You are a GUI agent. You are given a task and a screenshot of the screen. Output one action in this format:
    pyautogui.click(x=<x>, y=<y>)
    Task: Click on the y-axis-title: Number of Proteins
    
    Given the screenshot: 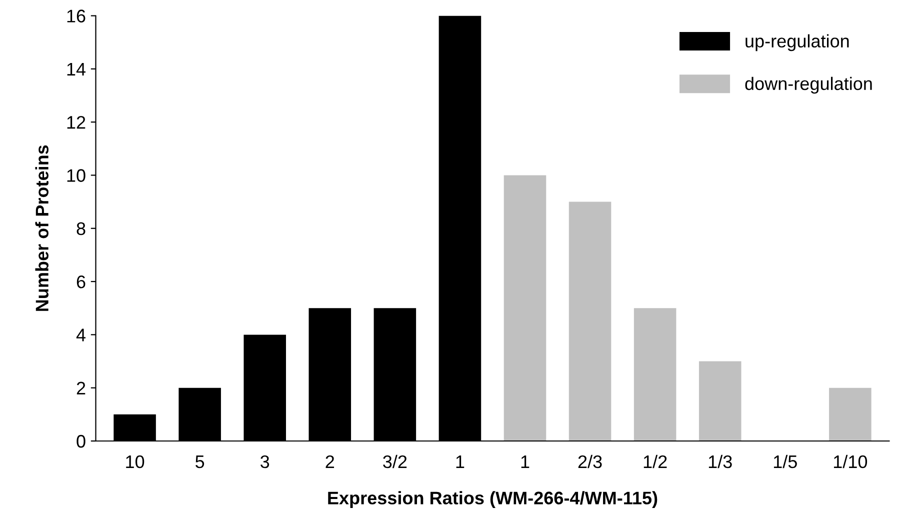 What is the action you would take?
    pyautogui.click(x=41, y=228)
    